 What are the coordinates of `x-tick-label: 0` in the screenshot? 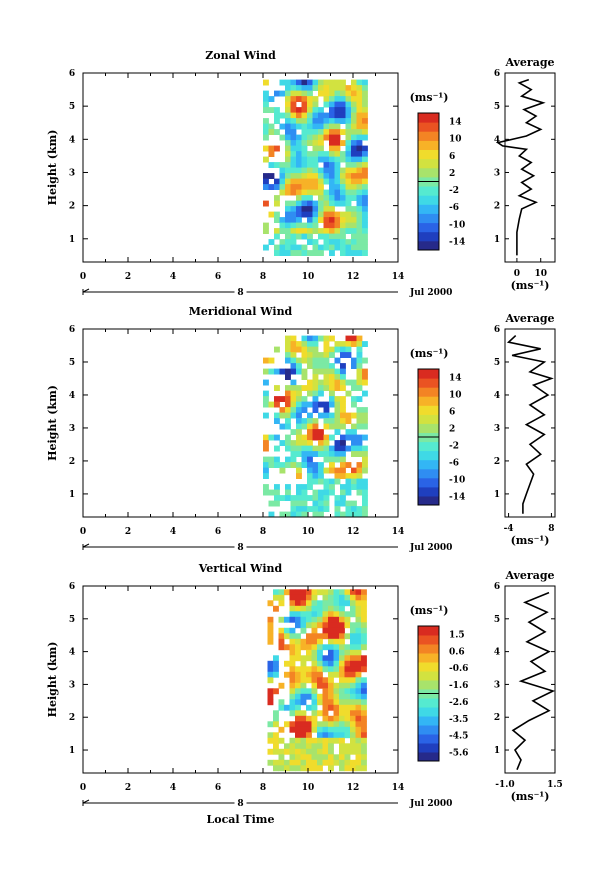 It's located at (83, 788).